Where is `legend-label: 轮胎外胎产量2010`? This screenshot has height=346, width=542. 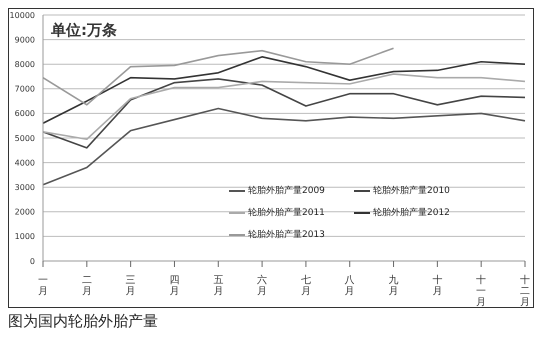
legend-label: 轮胎外胎产量2010 is located at coordinates (411, 190).